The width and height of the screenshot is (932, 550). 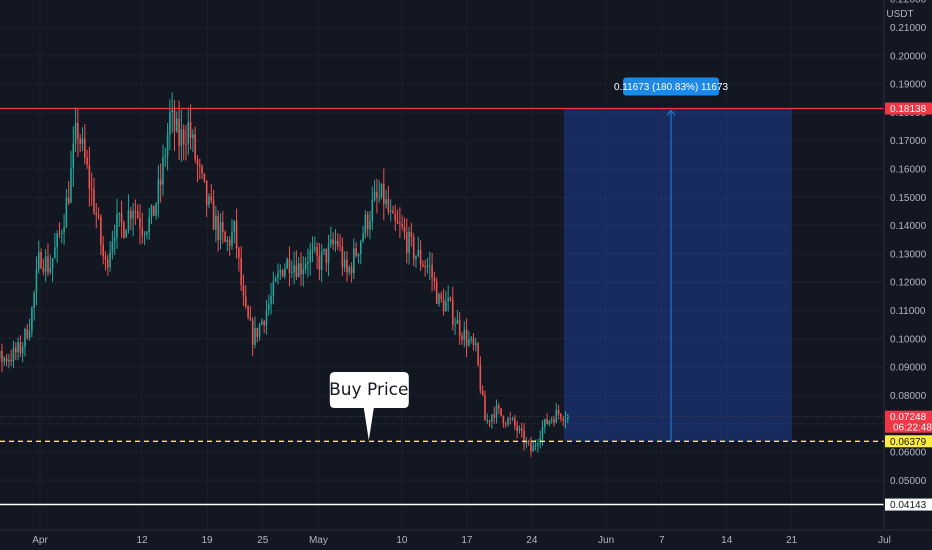 What do you see at coordinates (908, 170) in the screenshot?
I see `price-tick-label: 0.16000` at bounding box center [908, 170].